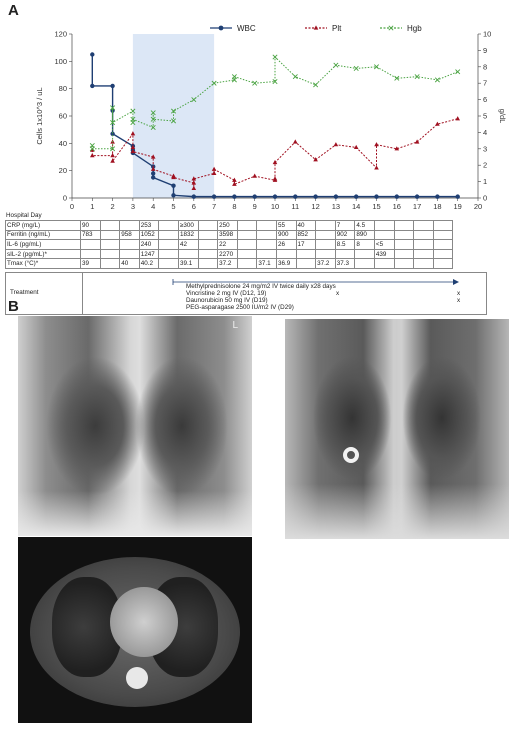 The image size is (520, 731). I want to click on table-cell: 852, so click(306, 235).